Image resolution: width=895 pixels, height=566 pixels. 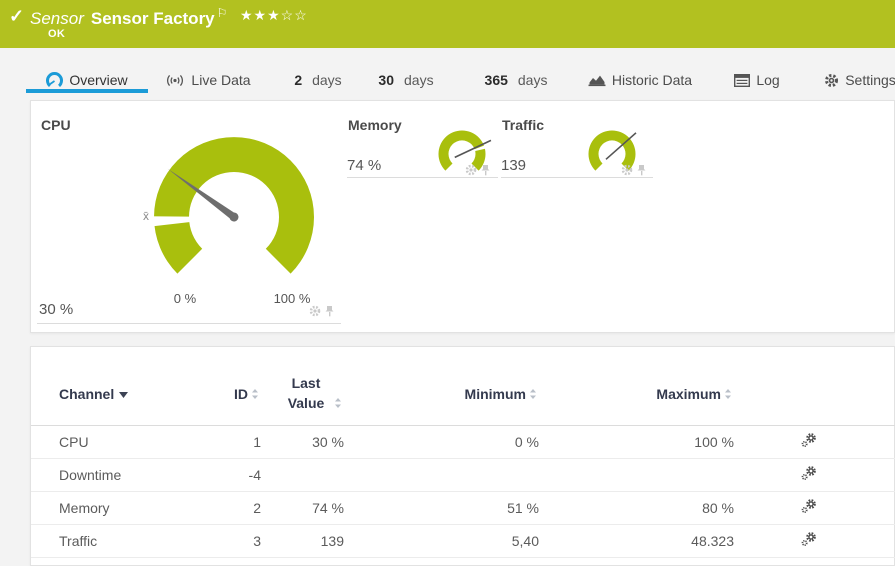 What do you see at coordinates (364, 165) in the screenshot?
I see `memory-last-value: 74 %` at bounding box center [364, 165].